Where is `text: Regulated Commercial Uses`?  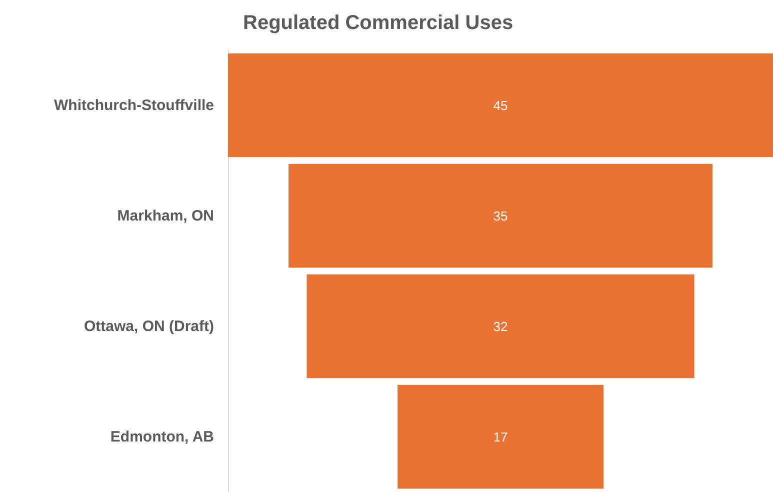
text: Regulated Commercial Uses is located at coordinates (378, 23).